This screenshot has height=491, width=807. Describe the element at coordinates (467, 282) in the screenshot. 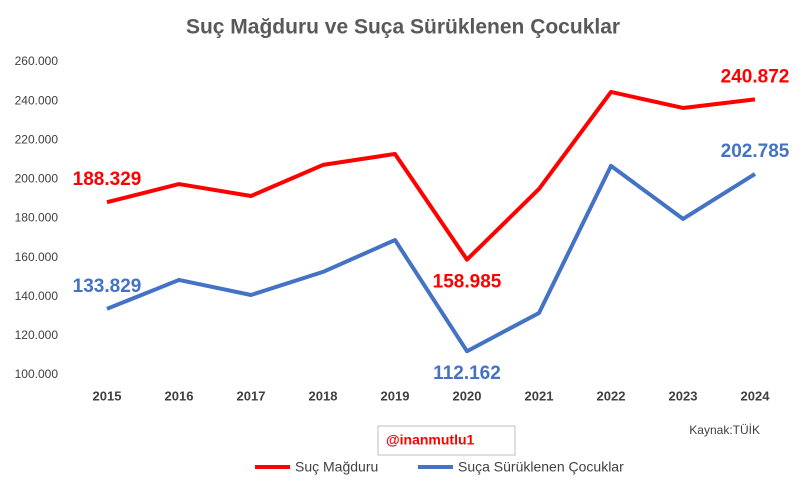

I see `data-label: 158.985` at that location.